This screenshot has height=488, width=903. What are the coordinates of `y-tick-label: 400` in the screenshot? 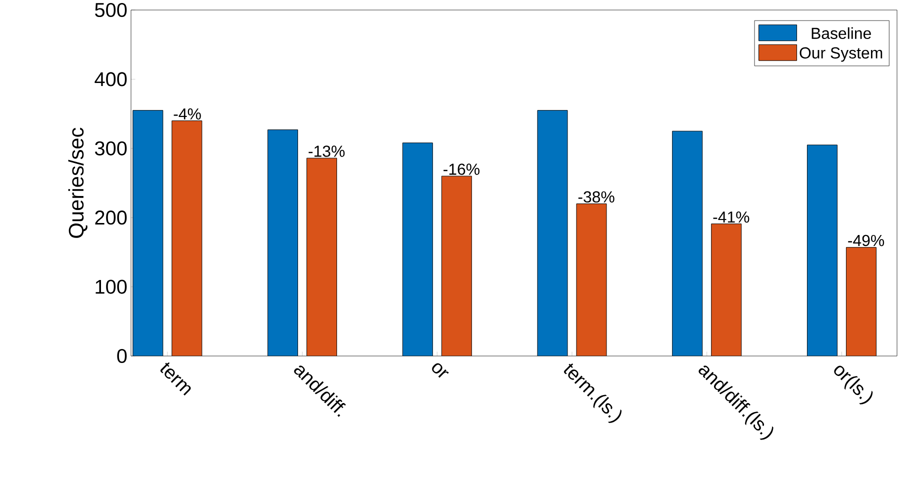 It's located at (110, 79).